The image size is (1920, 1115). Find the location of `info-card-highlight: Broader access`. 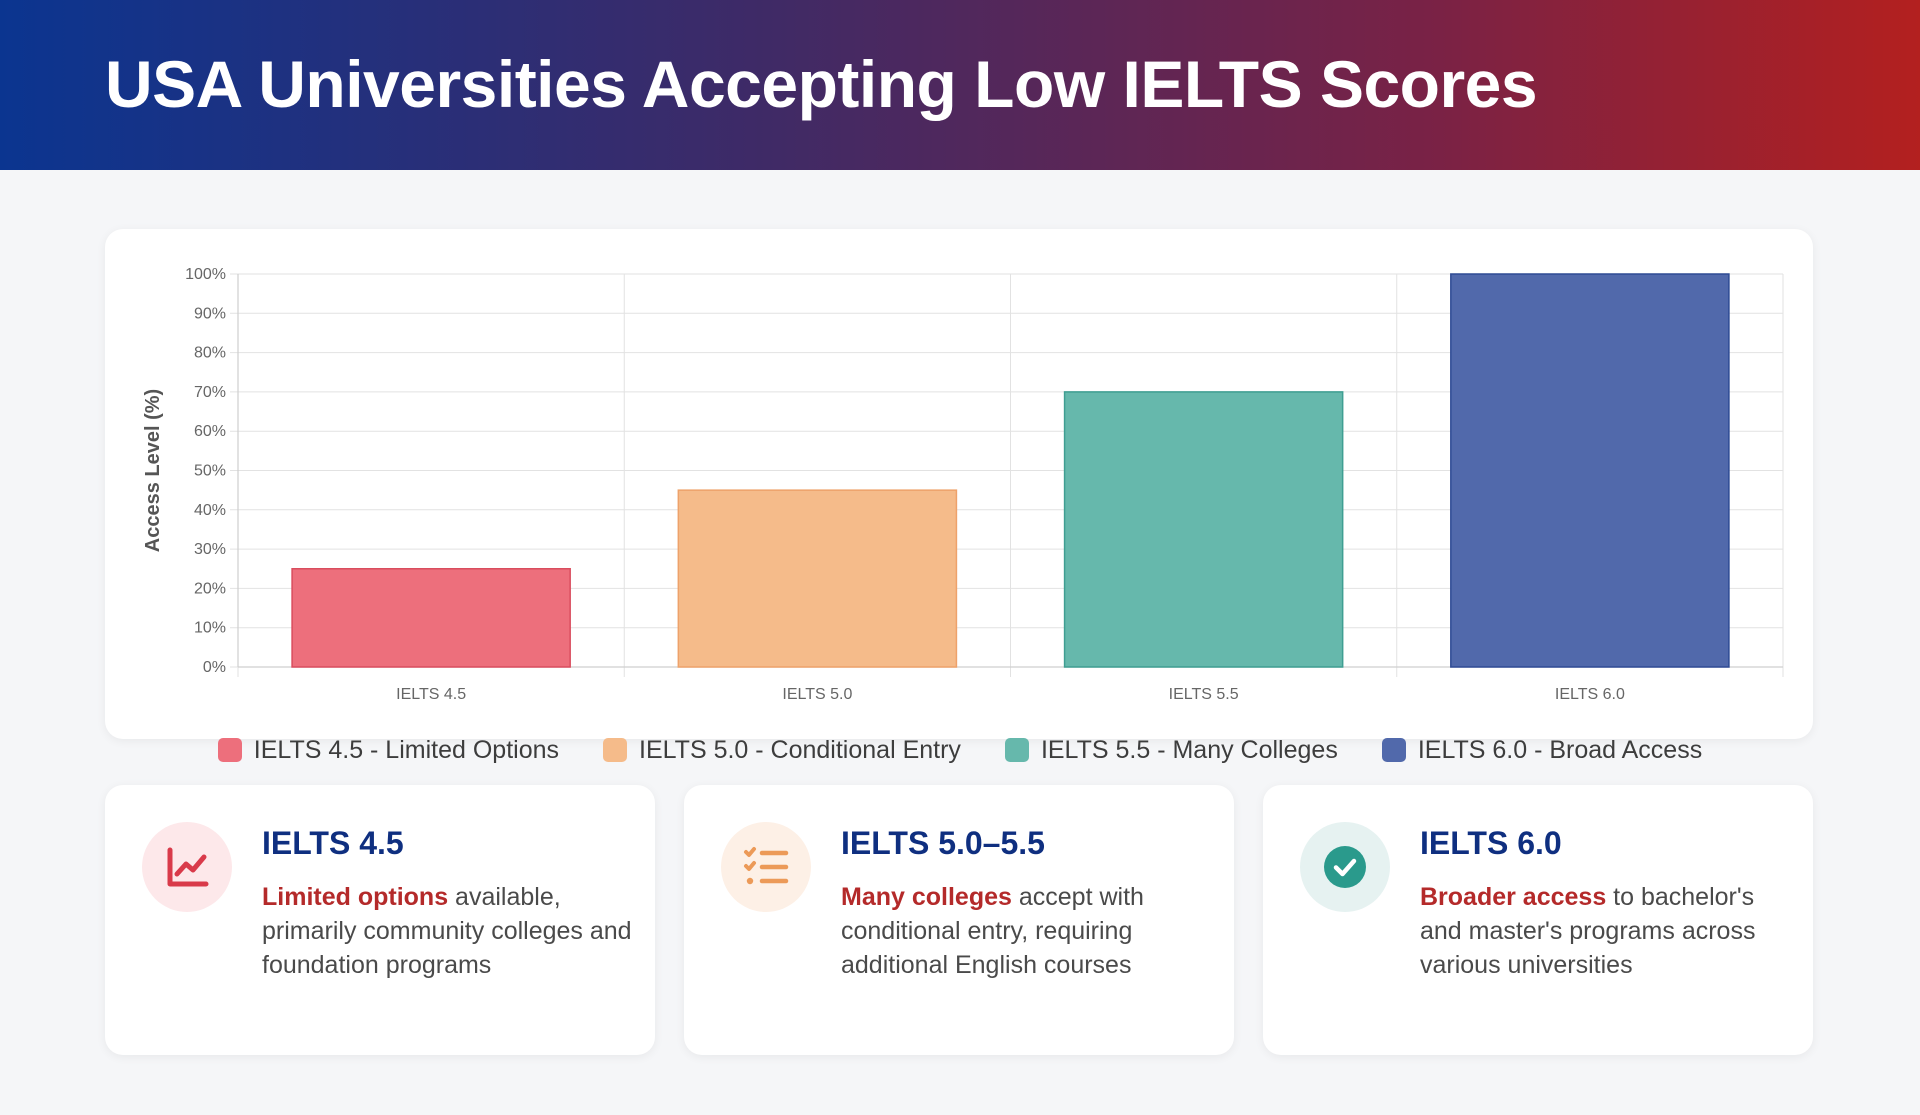

info-card-highlight: Broader access is located at coordinates (1513, 897).